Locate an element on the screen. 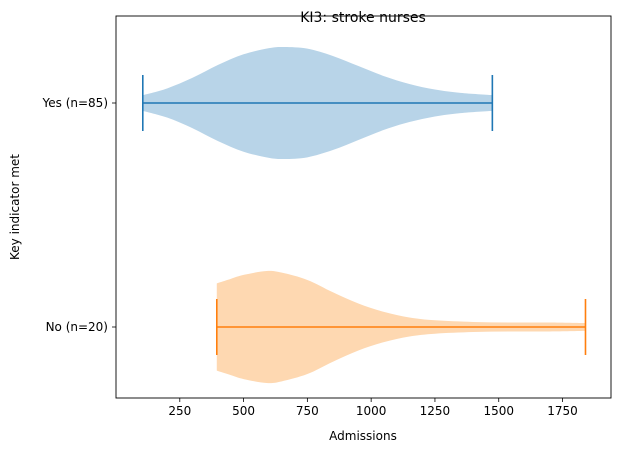  x-tick-label: 1750 is located at coordinates (562, 411).